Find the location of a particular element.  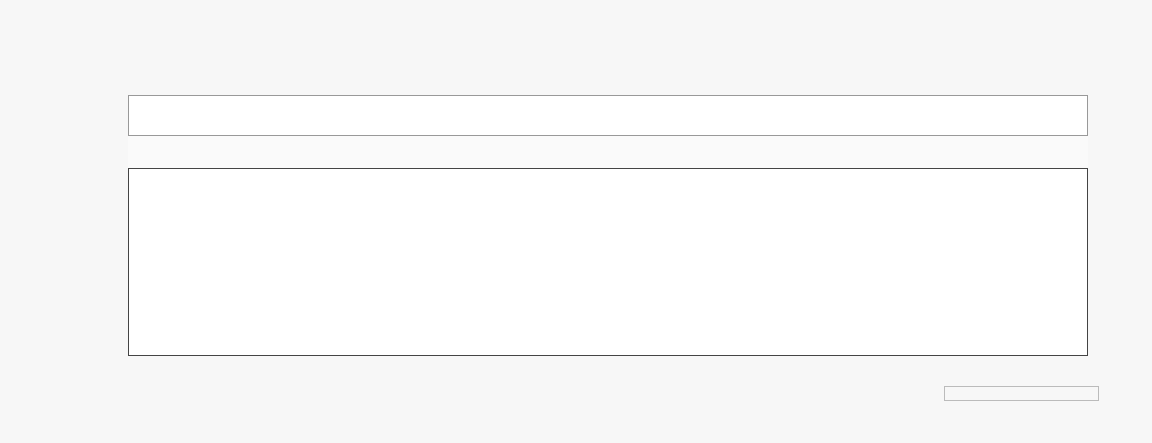

day-header-row is located at coordinates (608, 73).